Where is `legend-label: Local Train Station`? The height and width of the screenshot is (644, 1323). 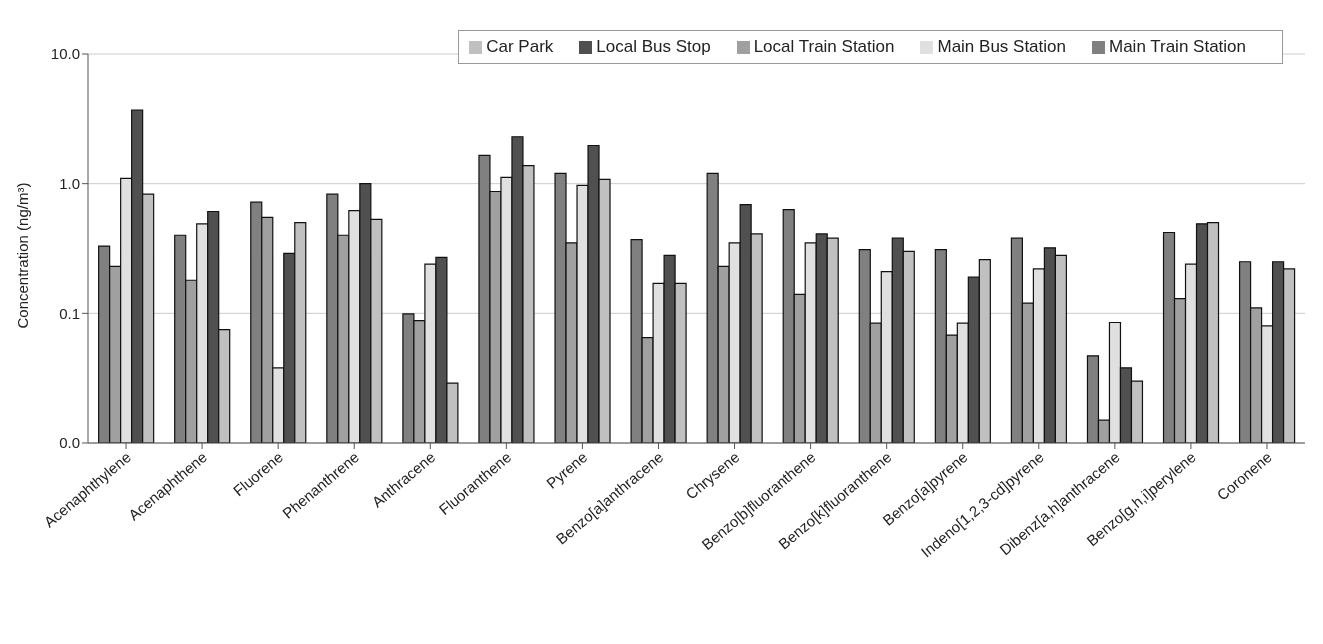
legend-label: Local Train Station is located at coordinates (824, 46).